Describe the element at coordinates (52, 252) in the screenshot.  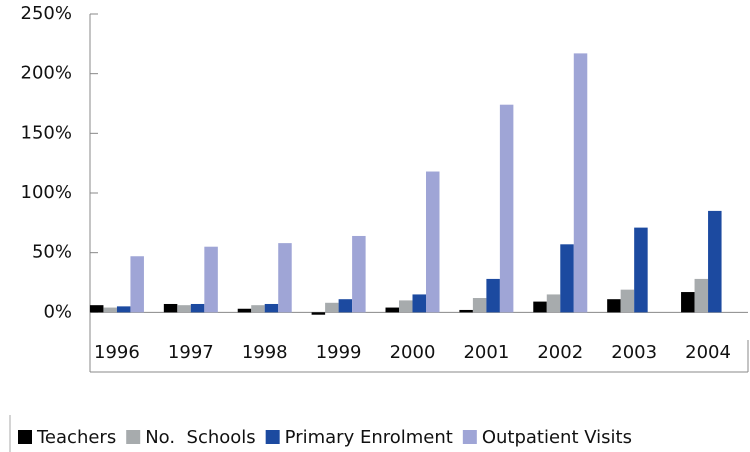
I see `y-tick-label: 50%` at that location.